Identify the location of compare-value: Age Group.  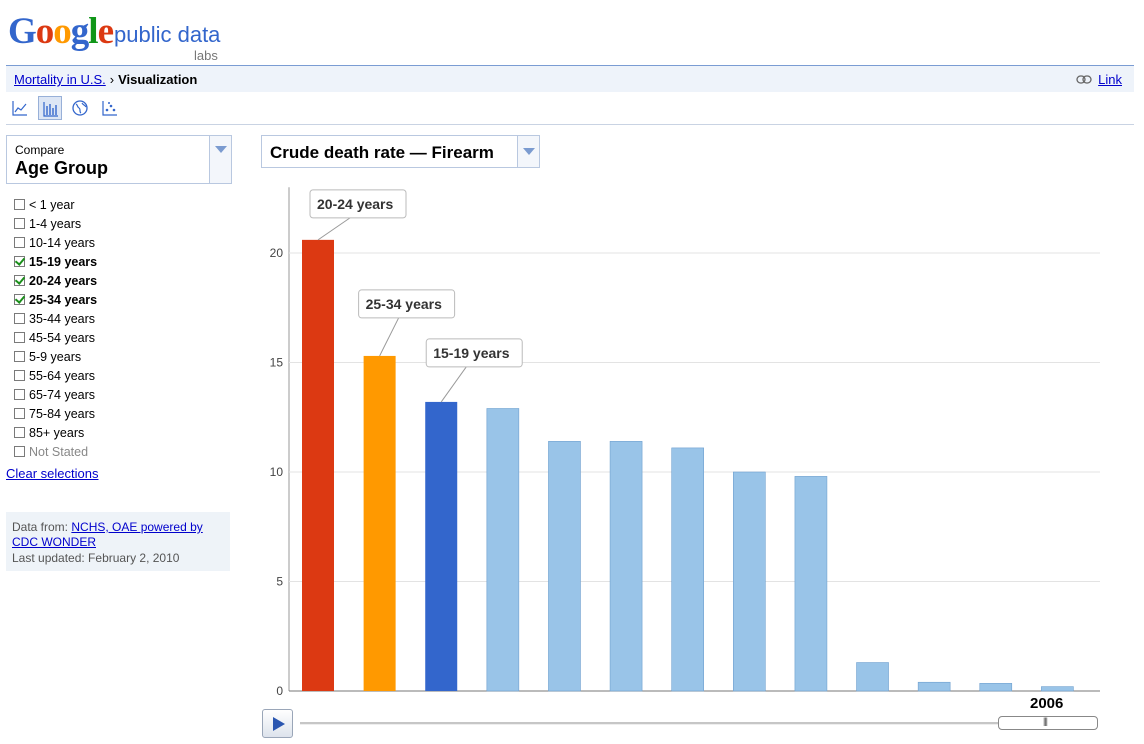
(61, 168).